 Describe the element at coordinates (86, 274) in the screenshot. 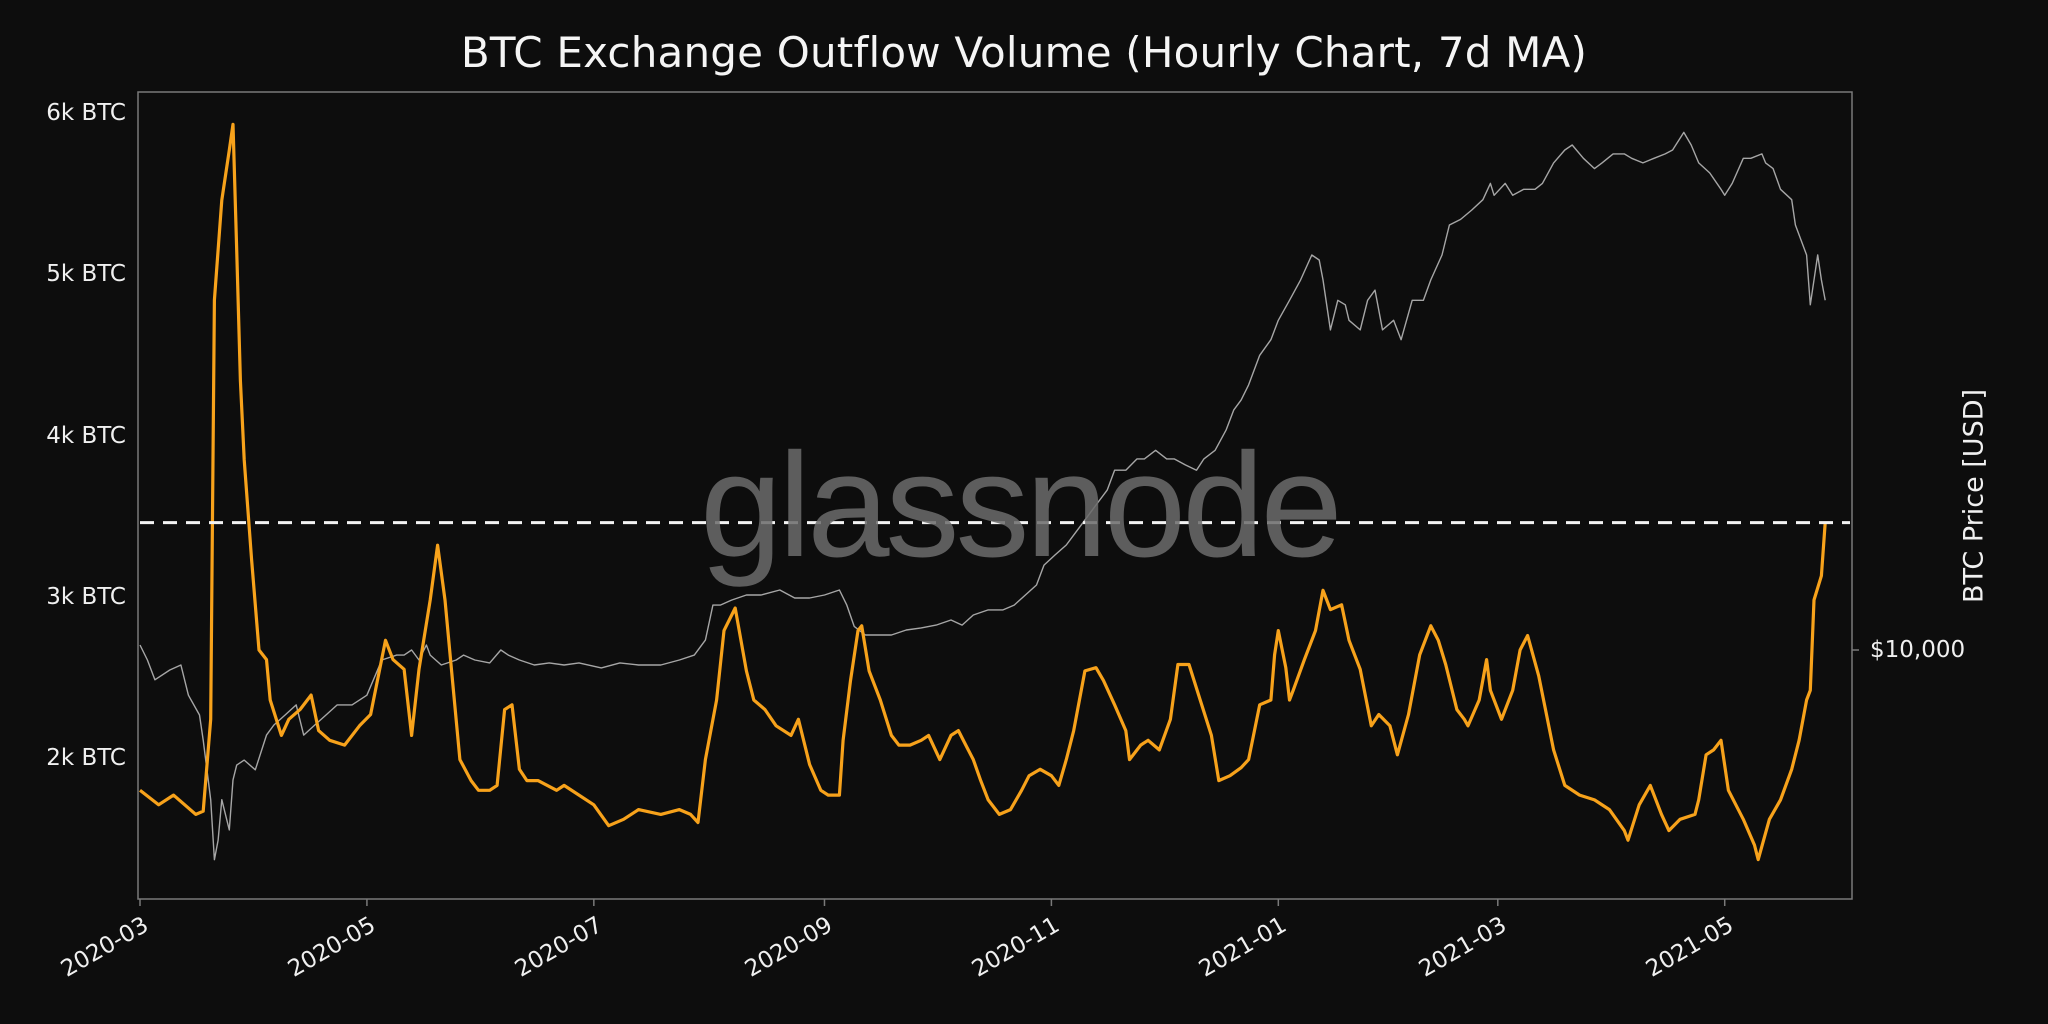

I see `y-tick-label: 5k BTC` at that location.